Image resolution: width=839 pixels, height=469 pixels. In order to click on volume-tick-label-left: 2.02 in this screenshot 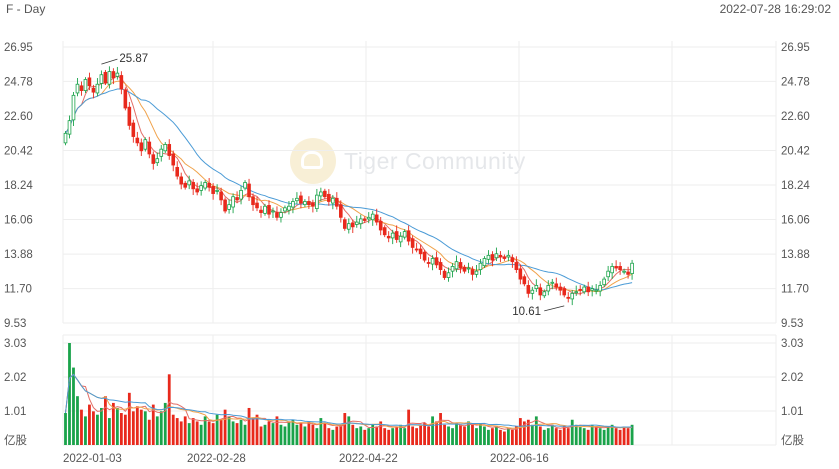, I will do `click(15, 378)`.